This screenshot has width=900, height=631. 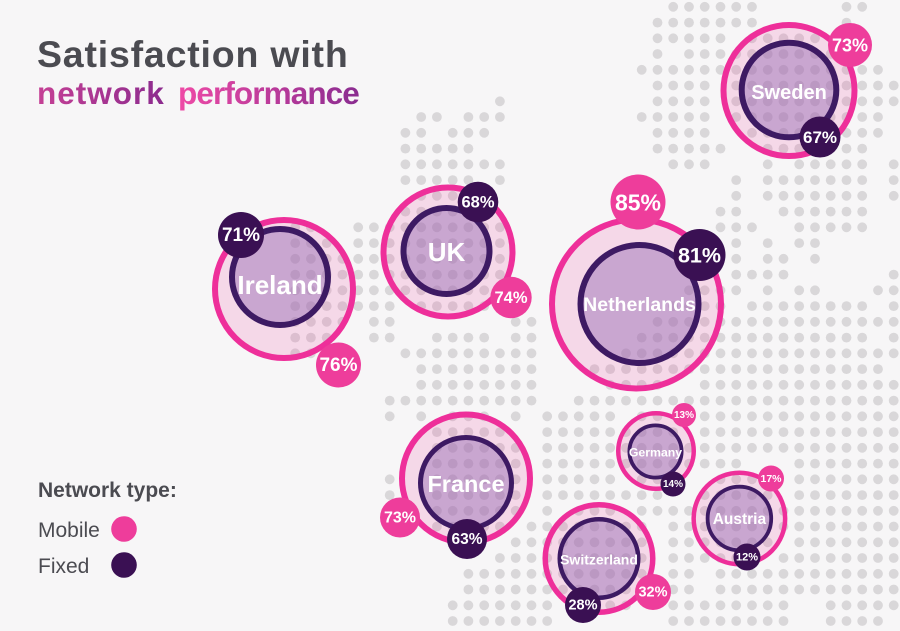 I want to click on svg-text: Switzerland, so click(x=599, y=560).